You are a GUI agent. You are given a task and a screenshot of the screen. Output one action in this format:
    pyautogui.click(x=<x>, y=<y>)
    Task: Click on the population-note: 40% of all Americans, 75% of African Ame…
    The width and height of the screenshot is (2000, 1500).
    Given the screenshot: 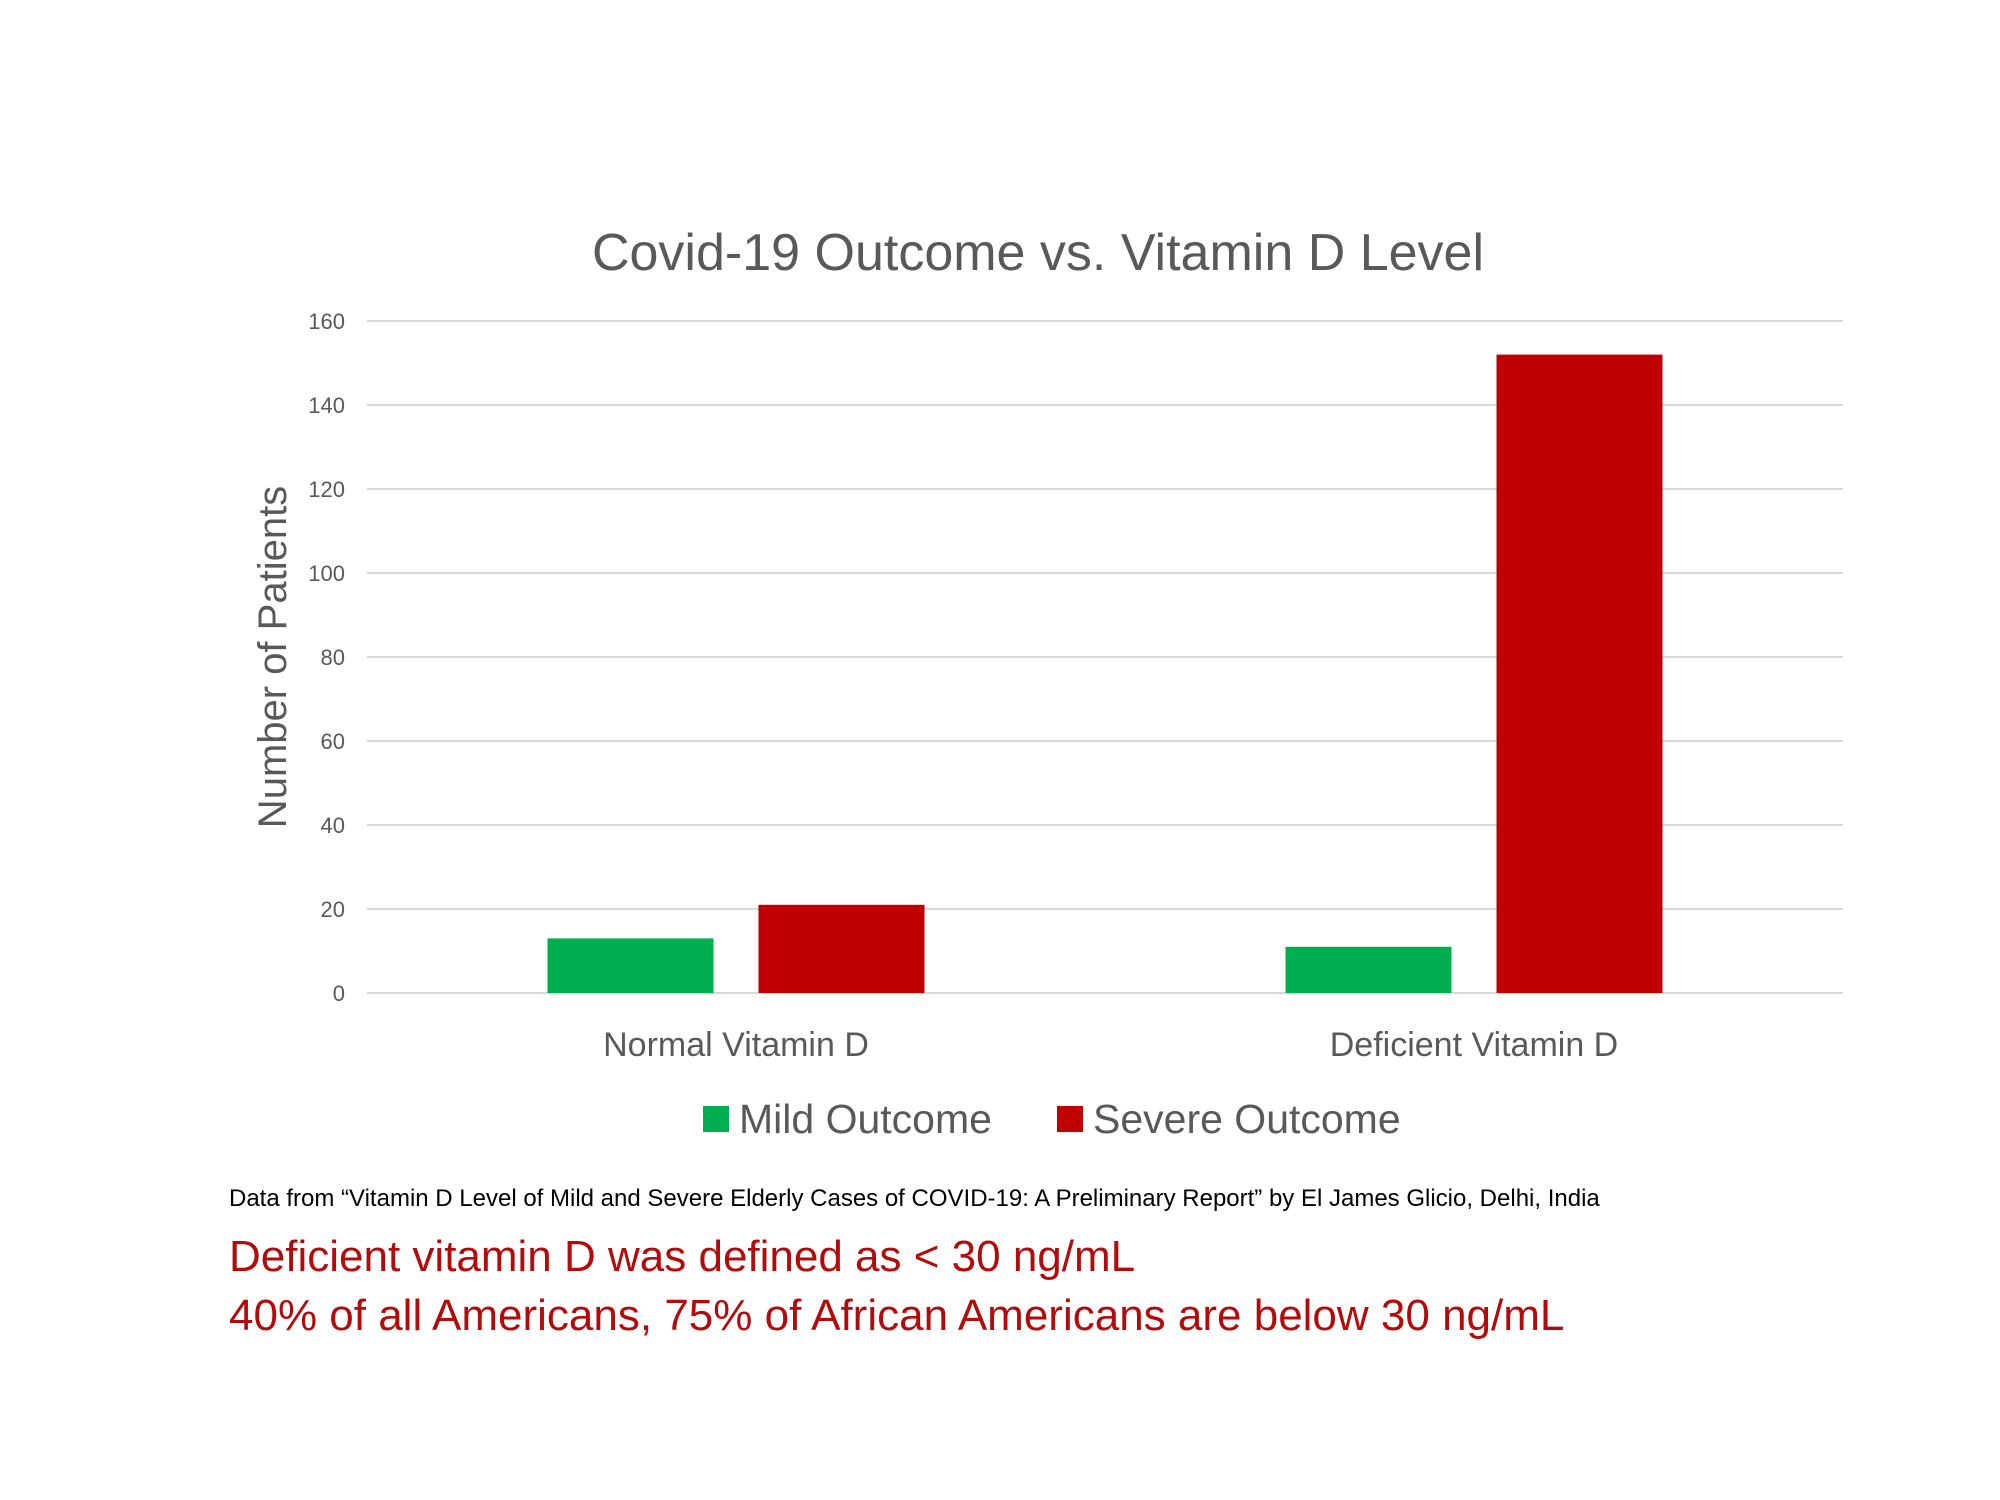 What is the action you would take?
    pyautogui.click(x=897, y=1315)
    